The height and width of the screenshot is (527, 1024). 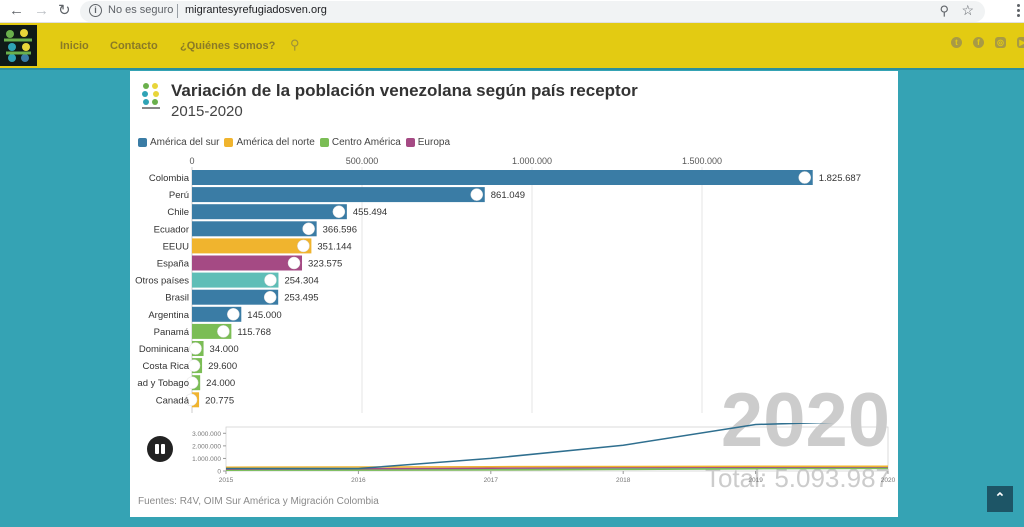 I want to click on nav-link-quienes-somos: ¿Quiénes somos?, so click(x=228, y=46).